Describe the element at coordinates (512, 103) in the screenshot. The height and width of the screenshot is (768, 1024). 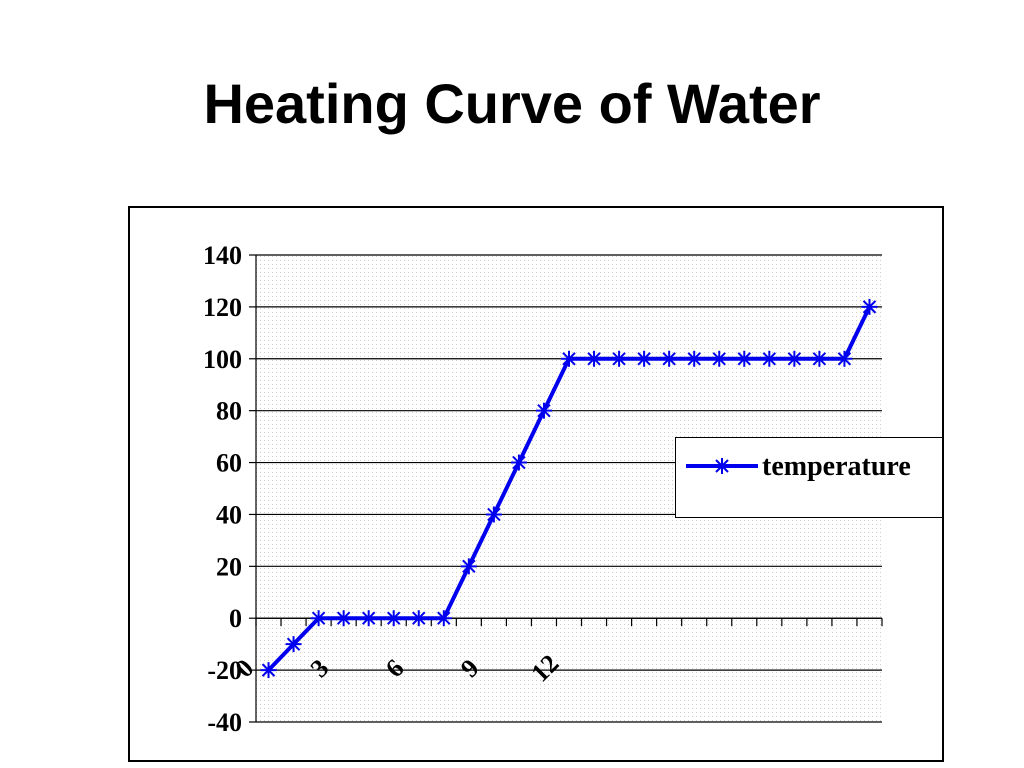
I see `slide-title: Heating Curve of Water` at that location.